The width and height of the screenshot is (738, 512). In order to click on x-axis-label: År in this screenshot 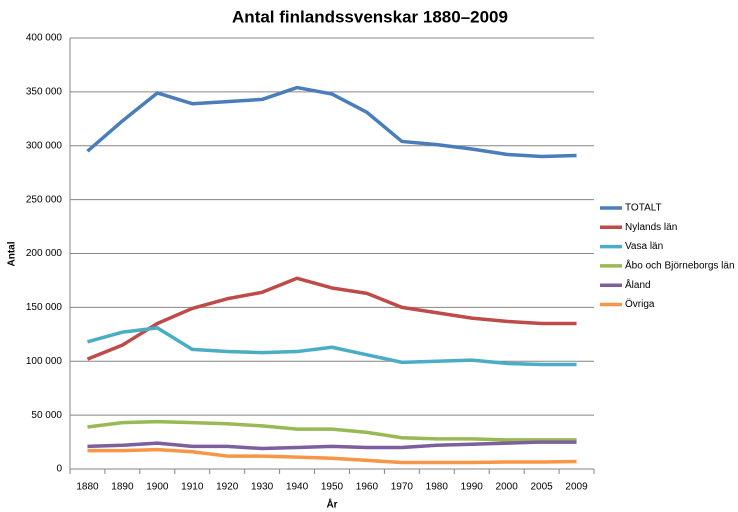, I will do `click(331, 504)`.